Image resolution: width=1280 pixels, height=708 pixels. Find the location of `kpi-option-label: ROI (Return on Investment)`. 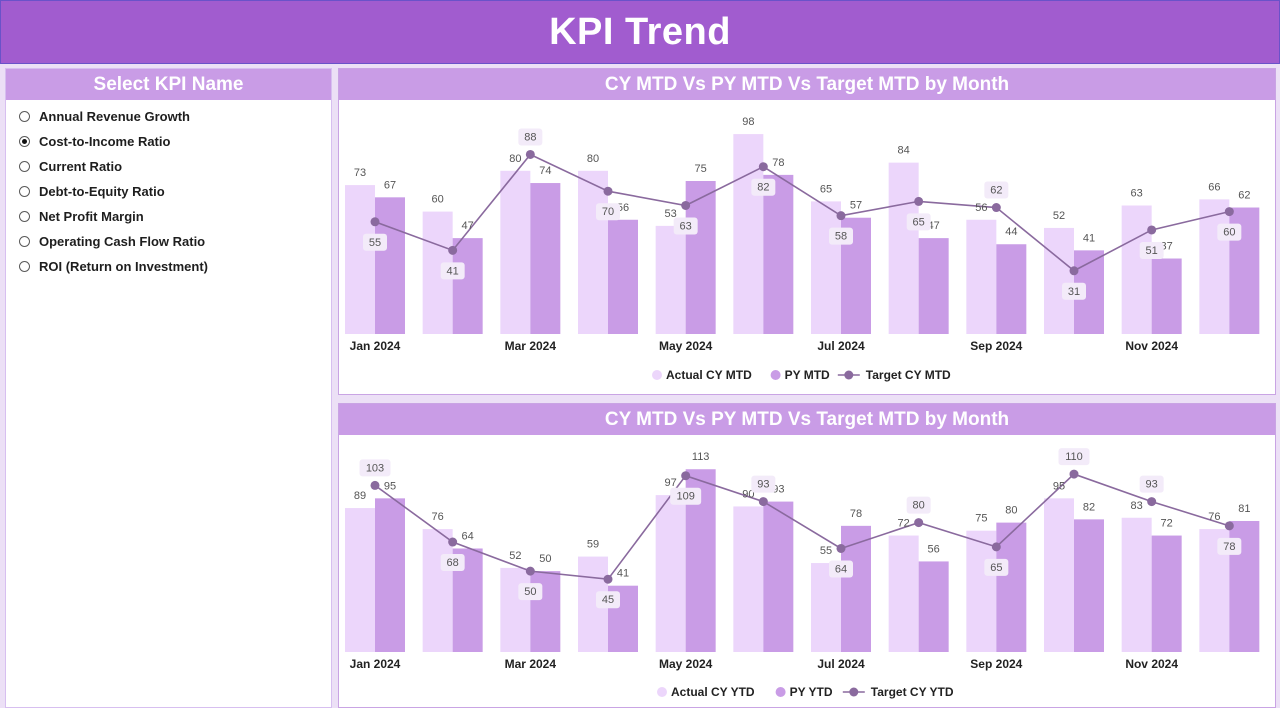

kpi-option-label: ROI (Return on Investment) is located at coordinates (124, 266).